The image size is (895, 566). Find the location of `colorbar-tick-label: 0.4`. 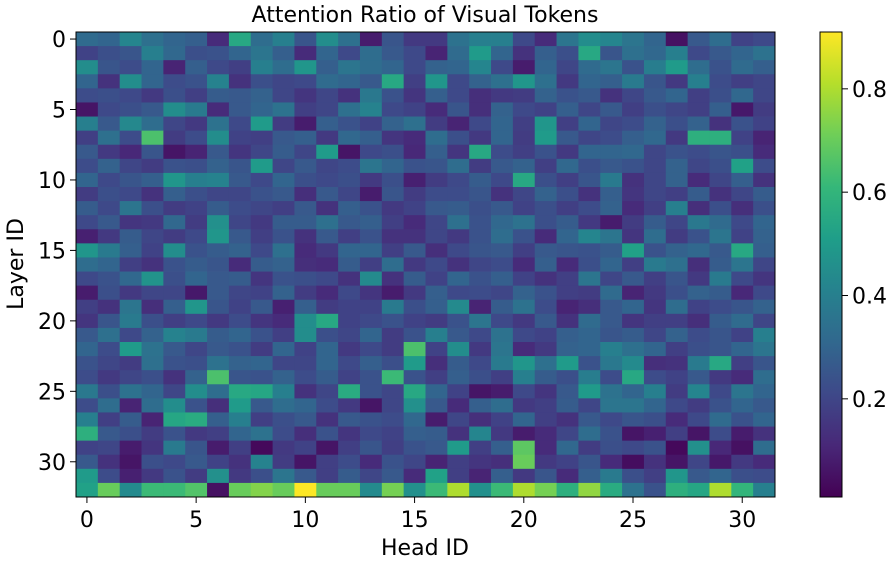

colorbar-tick-label: 0.4 is located at coordinates (869, 297).